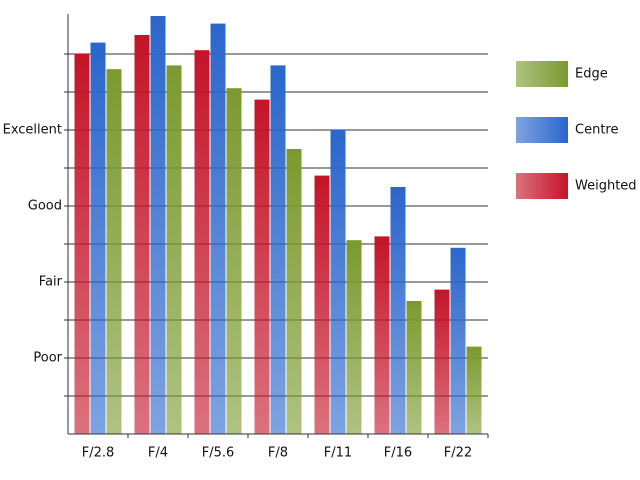 The height and width of the screenshot is (480, 640). What do you see at coordinates (458, 453) in the screenshot?
I see `x-tick-label: F/22` at bounding box center [458, 453].